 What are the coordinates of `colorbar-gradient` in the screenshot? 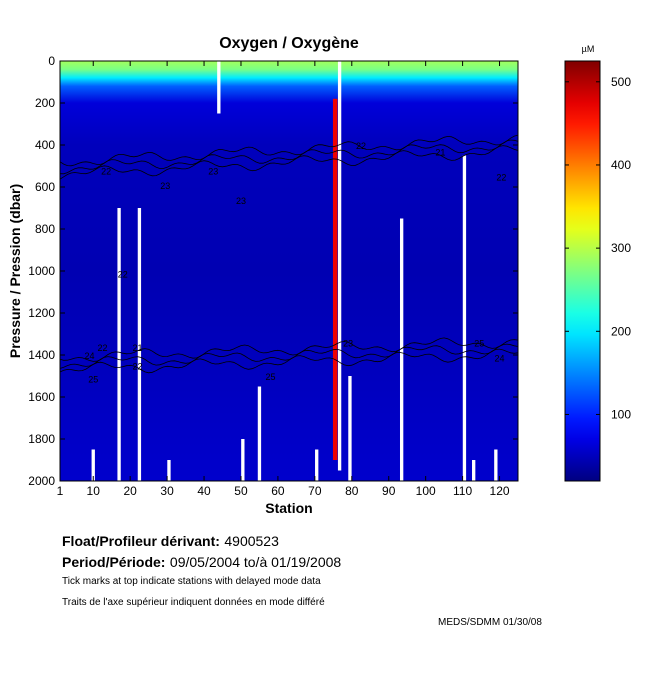 It's located at (582, 271).